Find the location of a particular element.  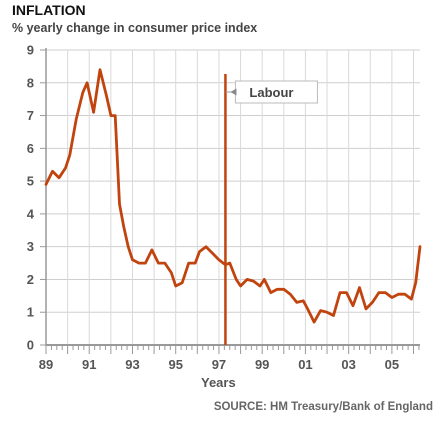

x-tick-label: 93 is located at coordinates (132, 364).